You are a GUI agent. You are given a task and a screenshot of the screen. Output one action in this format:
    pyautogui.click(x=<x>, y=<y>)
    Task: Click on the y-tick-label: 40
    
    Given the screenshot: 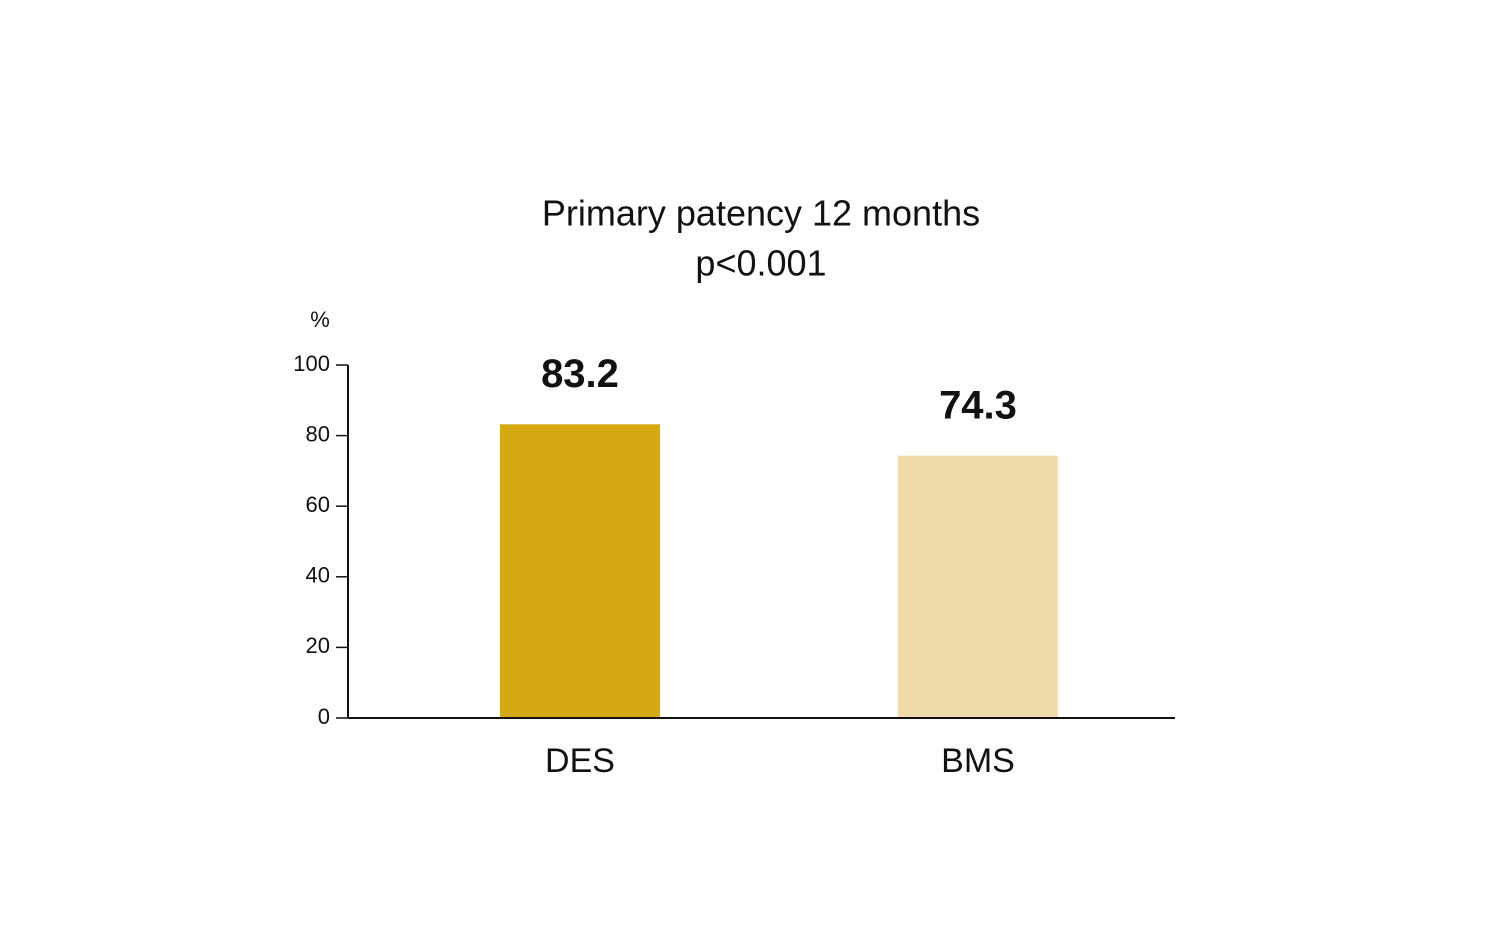 What is the action you would take?
    pyautogui.click(x=318, y=575)
    